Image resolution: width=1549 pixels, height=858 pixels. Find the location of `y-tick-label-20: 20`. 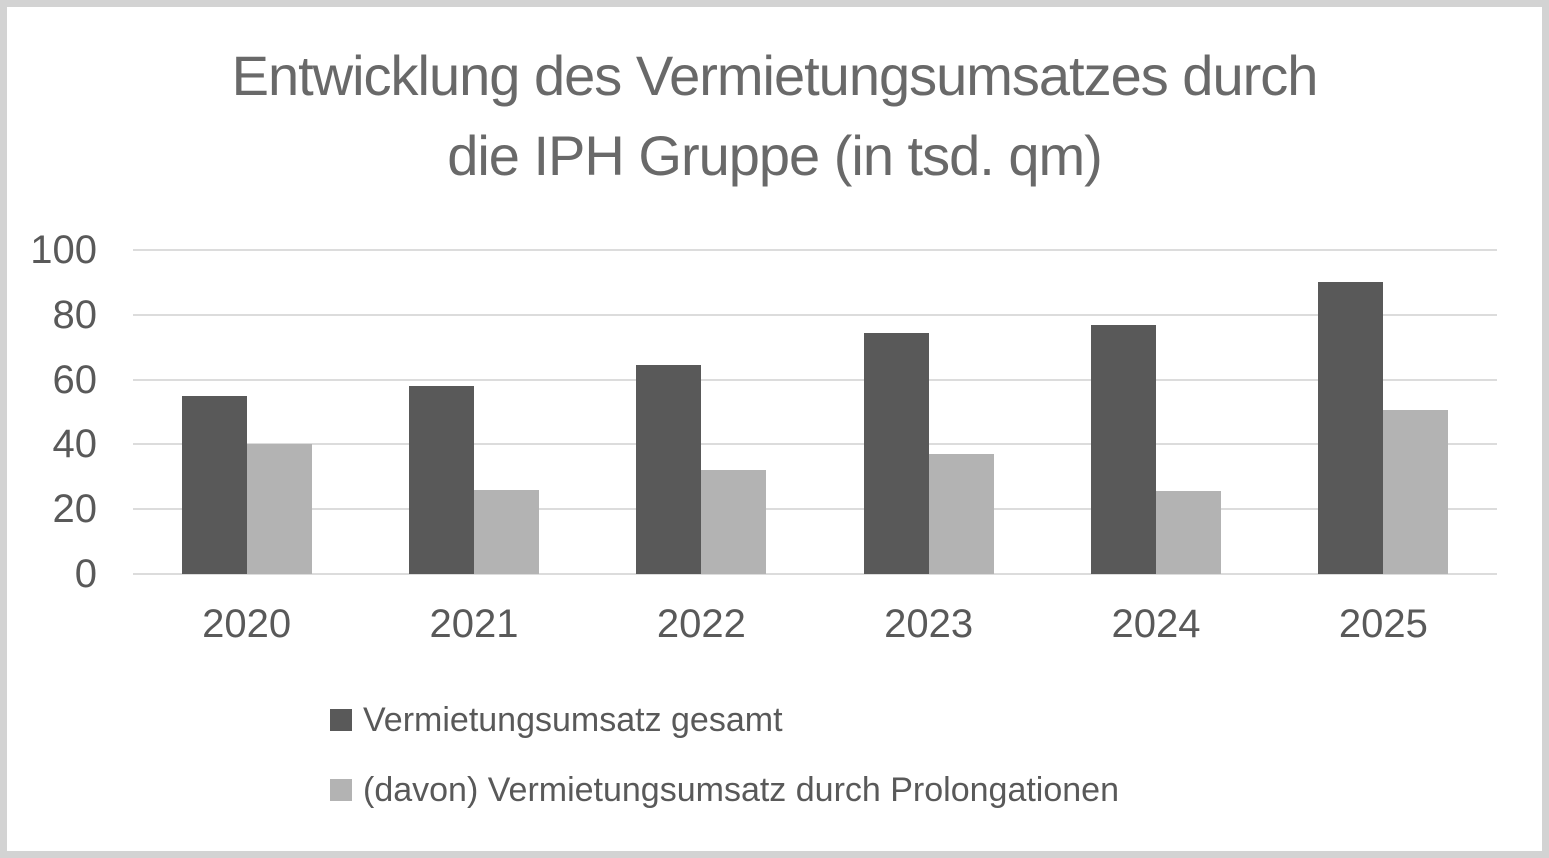

y-tick-label-20: 20 is located at coordinates (75, 509).